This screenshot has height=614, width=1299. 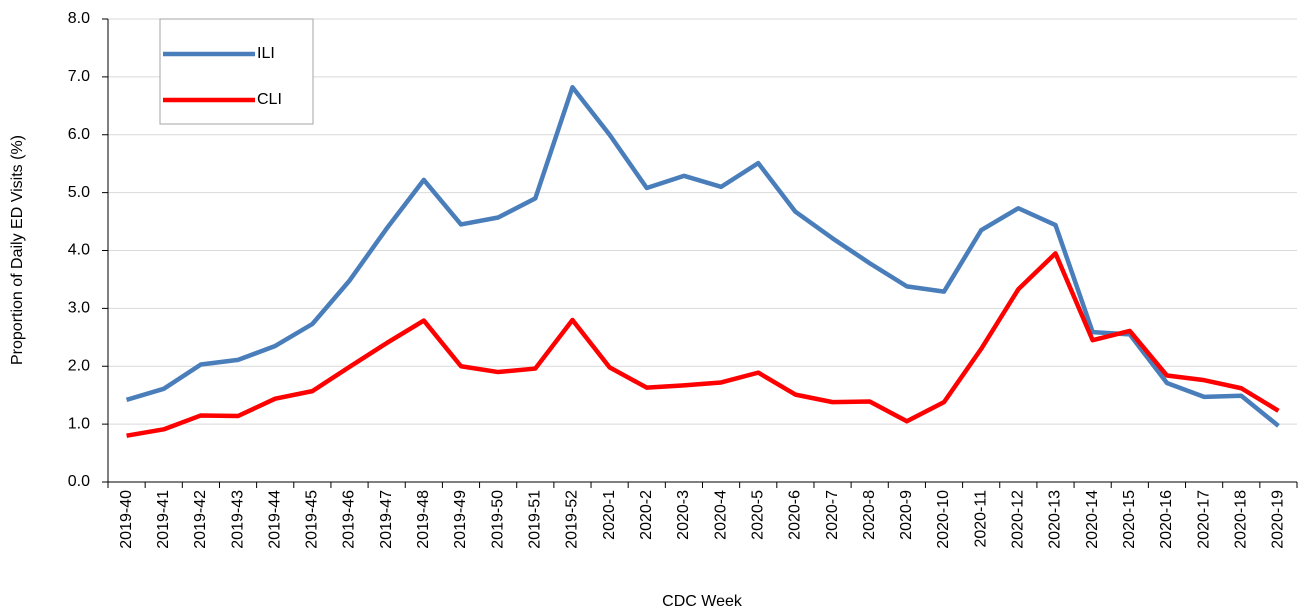 What do you see at coordinates (79, 18) in the screenshot?
I see `y-tick-label: 8.0` at bounding box center [79, 18].